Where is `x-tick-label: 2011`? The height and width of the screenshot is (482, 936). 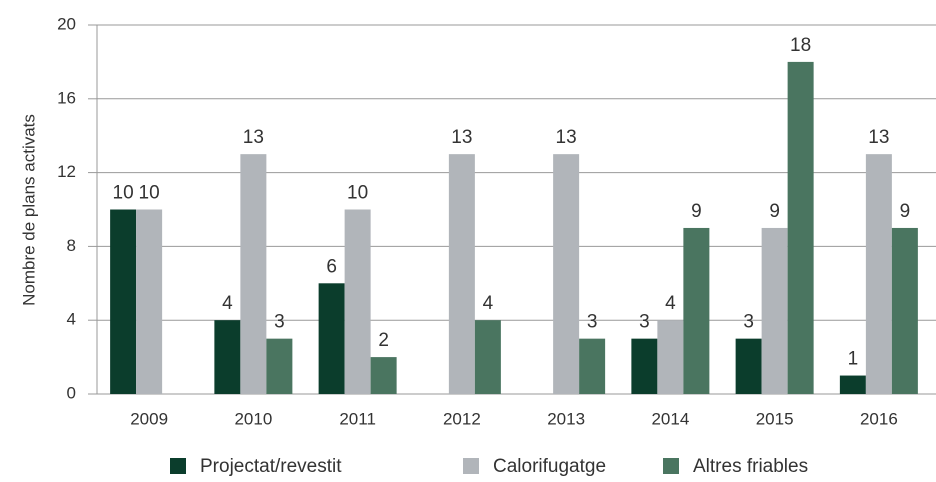 x-tick-label: 2011 is located at coordinates (357, 418).